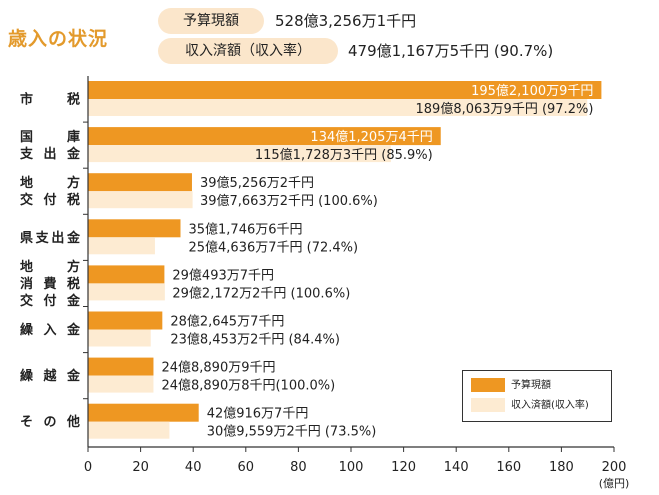 This screenshot has width=659, height=495. What do you see at coordinates (451, 51) in the screenshot?
I see `income-total-value: 479億1,167万5千円 (90.7%)` at bounding box center [451, 51].